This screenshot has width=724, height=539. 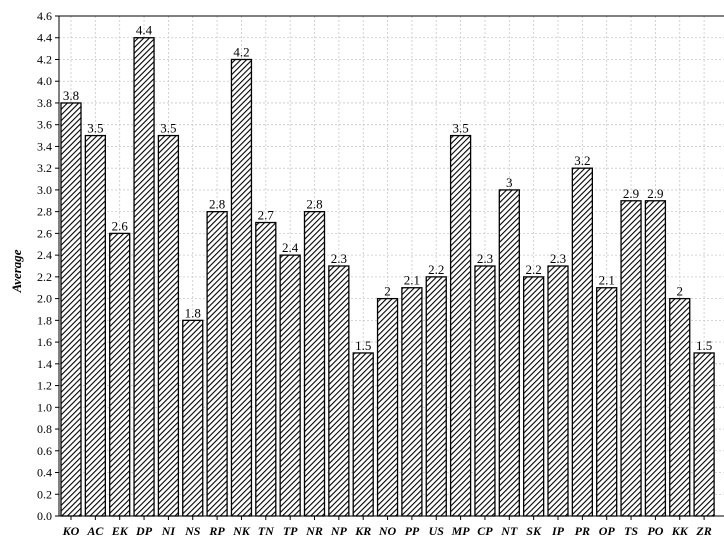 What do you see at coordinates (436, 269) in the screenshot?
I see `data-label-us: 2.2` at bounding box center [436, 269].